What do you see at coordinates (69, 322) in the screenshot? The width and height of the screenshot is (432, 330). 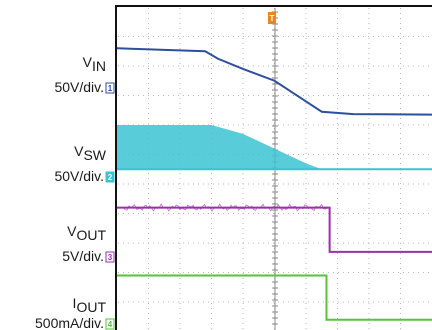 I see `channel-4-scale: 500mA/div.` at bounding box center [69, 322].